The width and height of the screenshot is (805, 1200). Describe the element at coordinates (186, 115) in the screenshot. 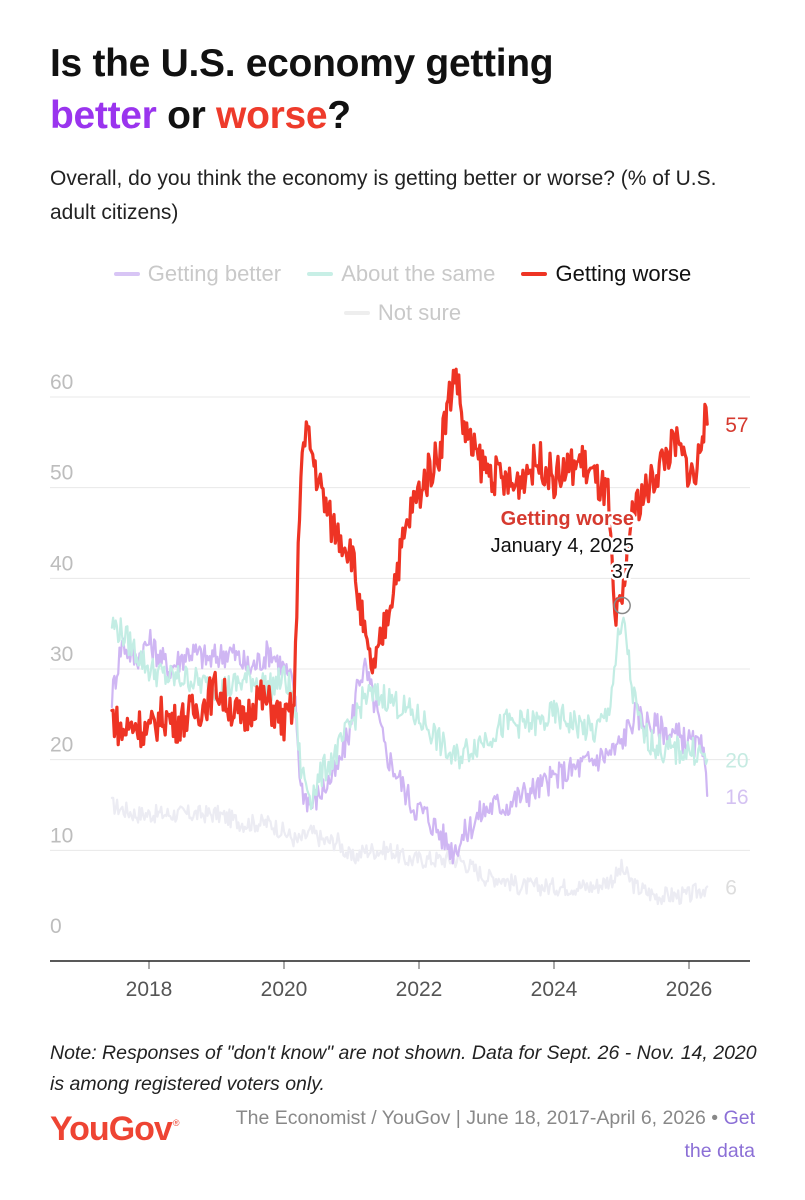

I see `title-or-word: or` at that location.